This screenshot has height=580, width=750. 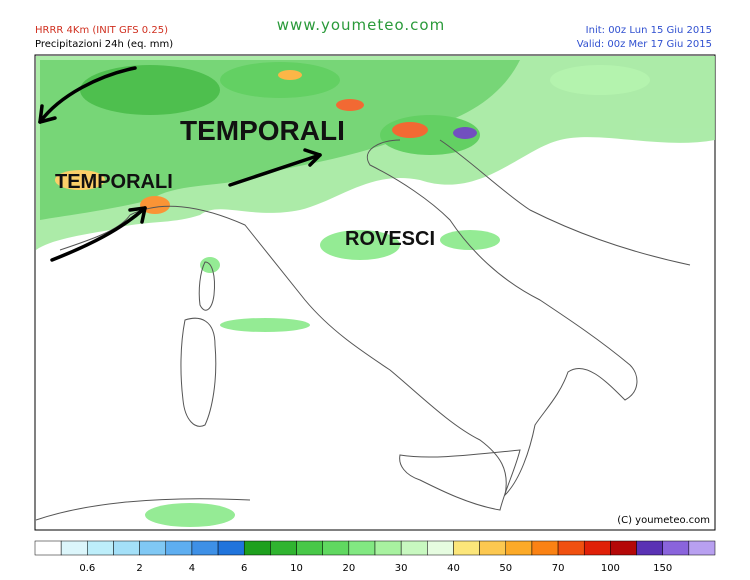 What do you see at coordinates (558, 568) in the screenshot?
I see `legend-label: 70` at bounding box center [558, 568].